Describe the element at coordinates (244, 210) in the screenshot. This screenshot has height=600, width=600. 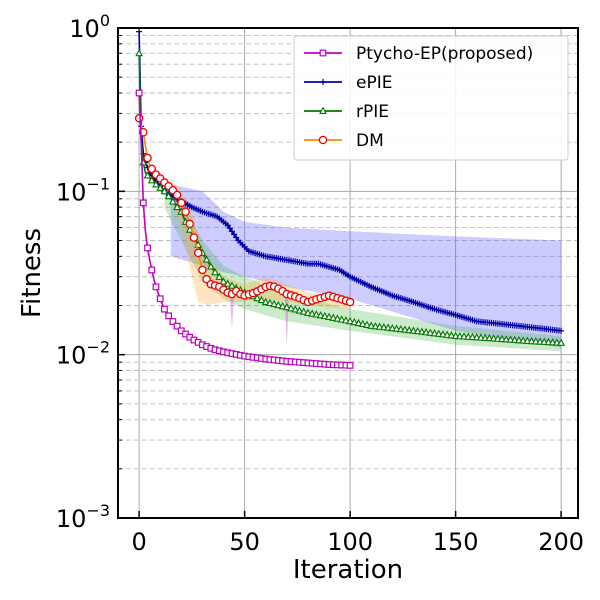
I see `dm-series` at that location.